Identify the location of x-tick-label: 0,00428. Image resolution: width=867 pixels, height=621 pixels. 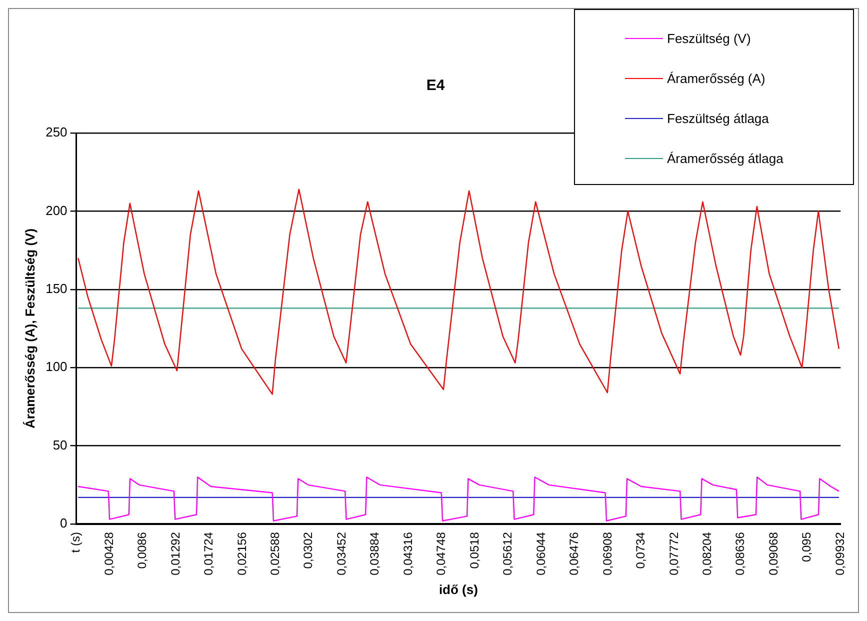
(109, 554).